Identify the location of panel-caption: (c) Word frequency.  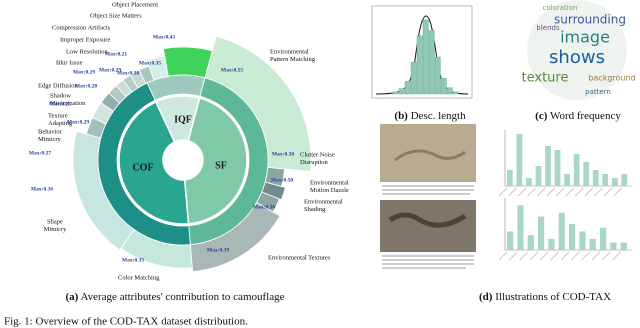
(578, 116).